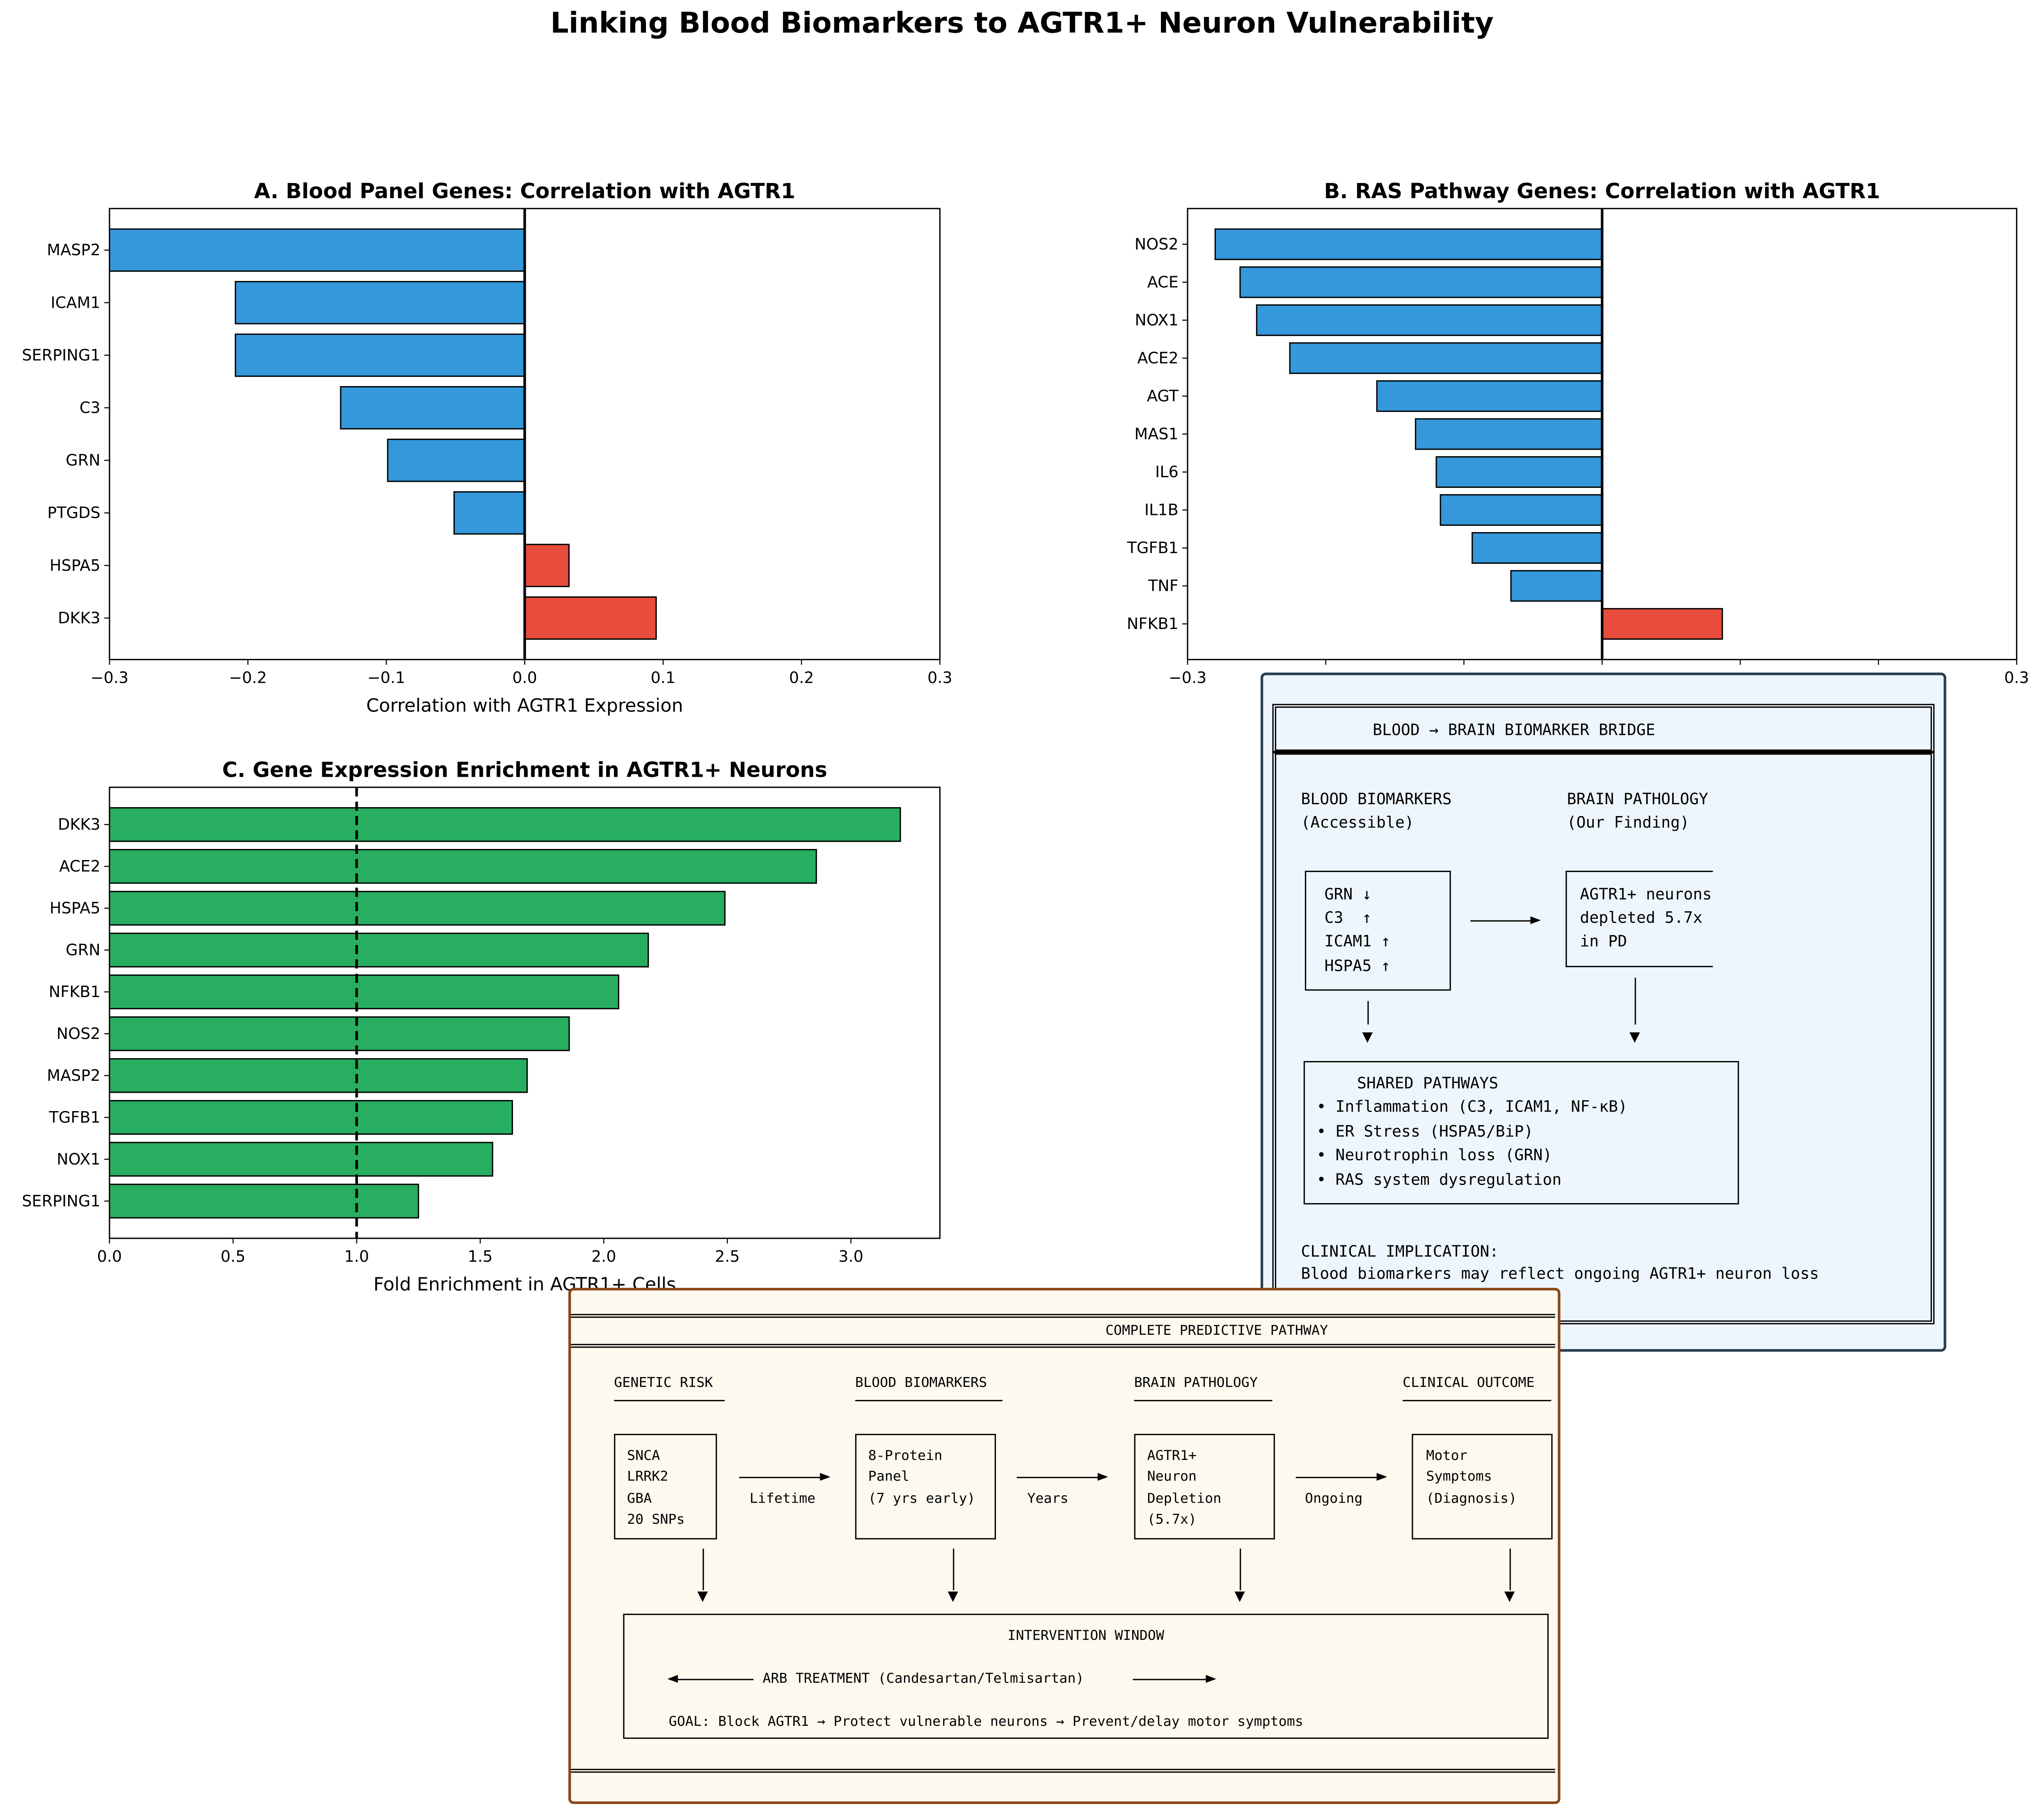  Describe the element at coordinates (1163, 586) in the screenshot. I see `ytick-label: TNF` at that location.